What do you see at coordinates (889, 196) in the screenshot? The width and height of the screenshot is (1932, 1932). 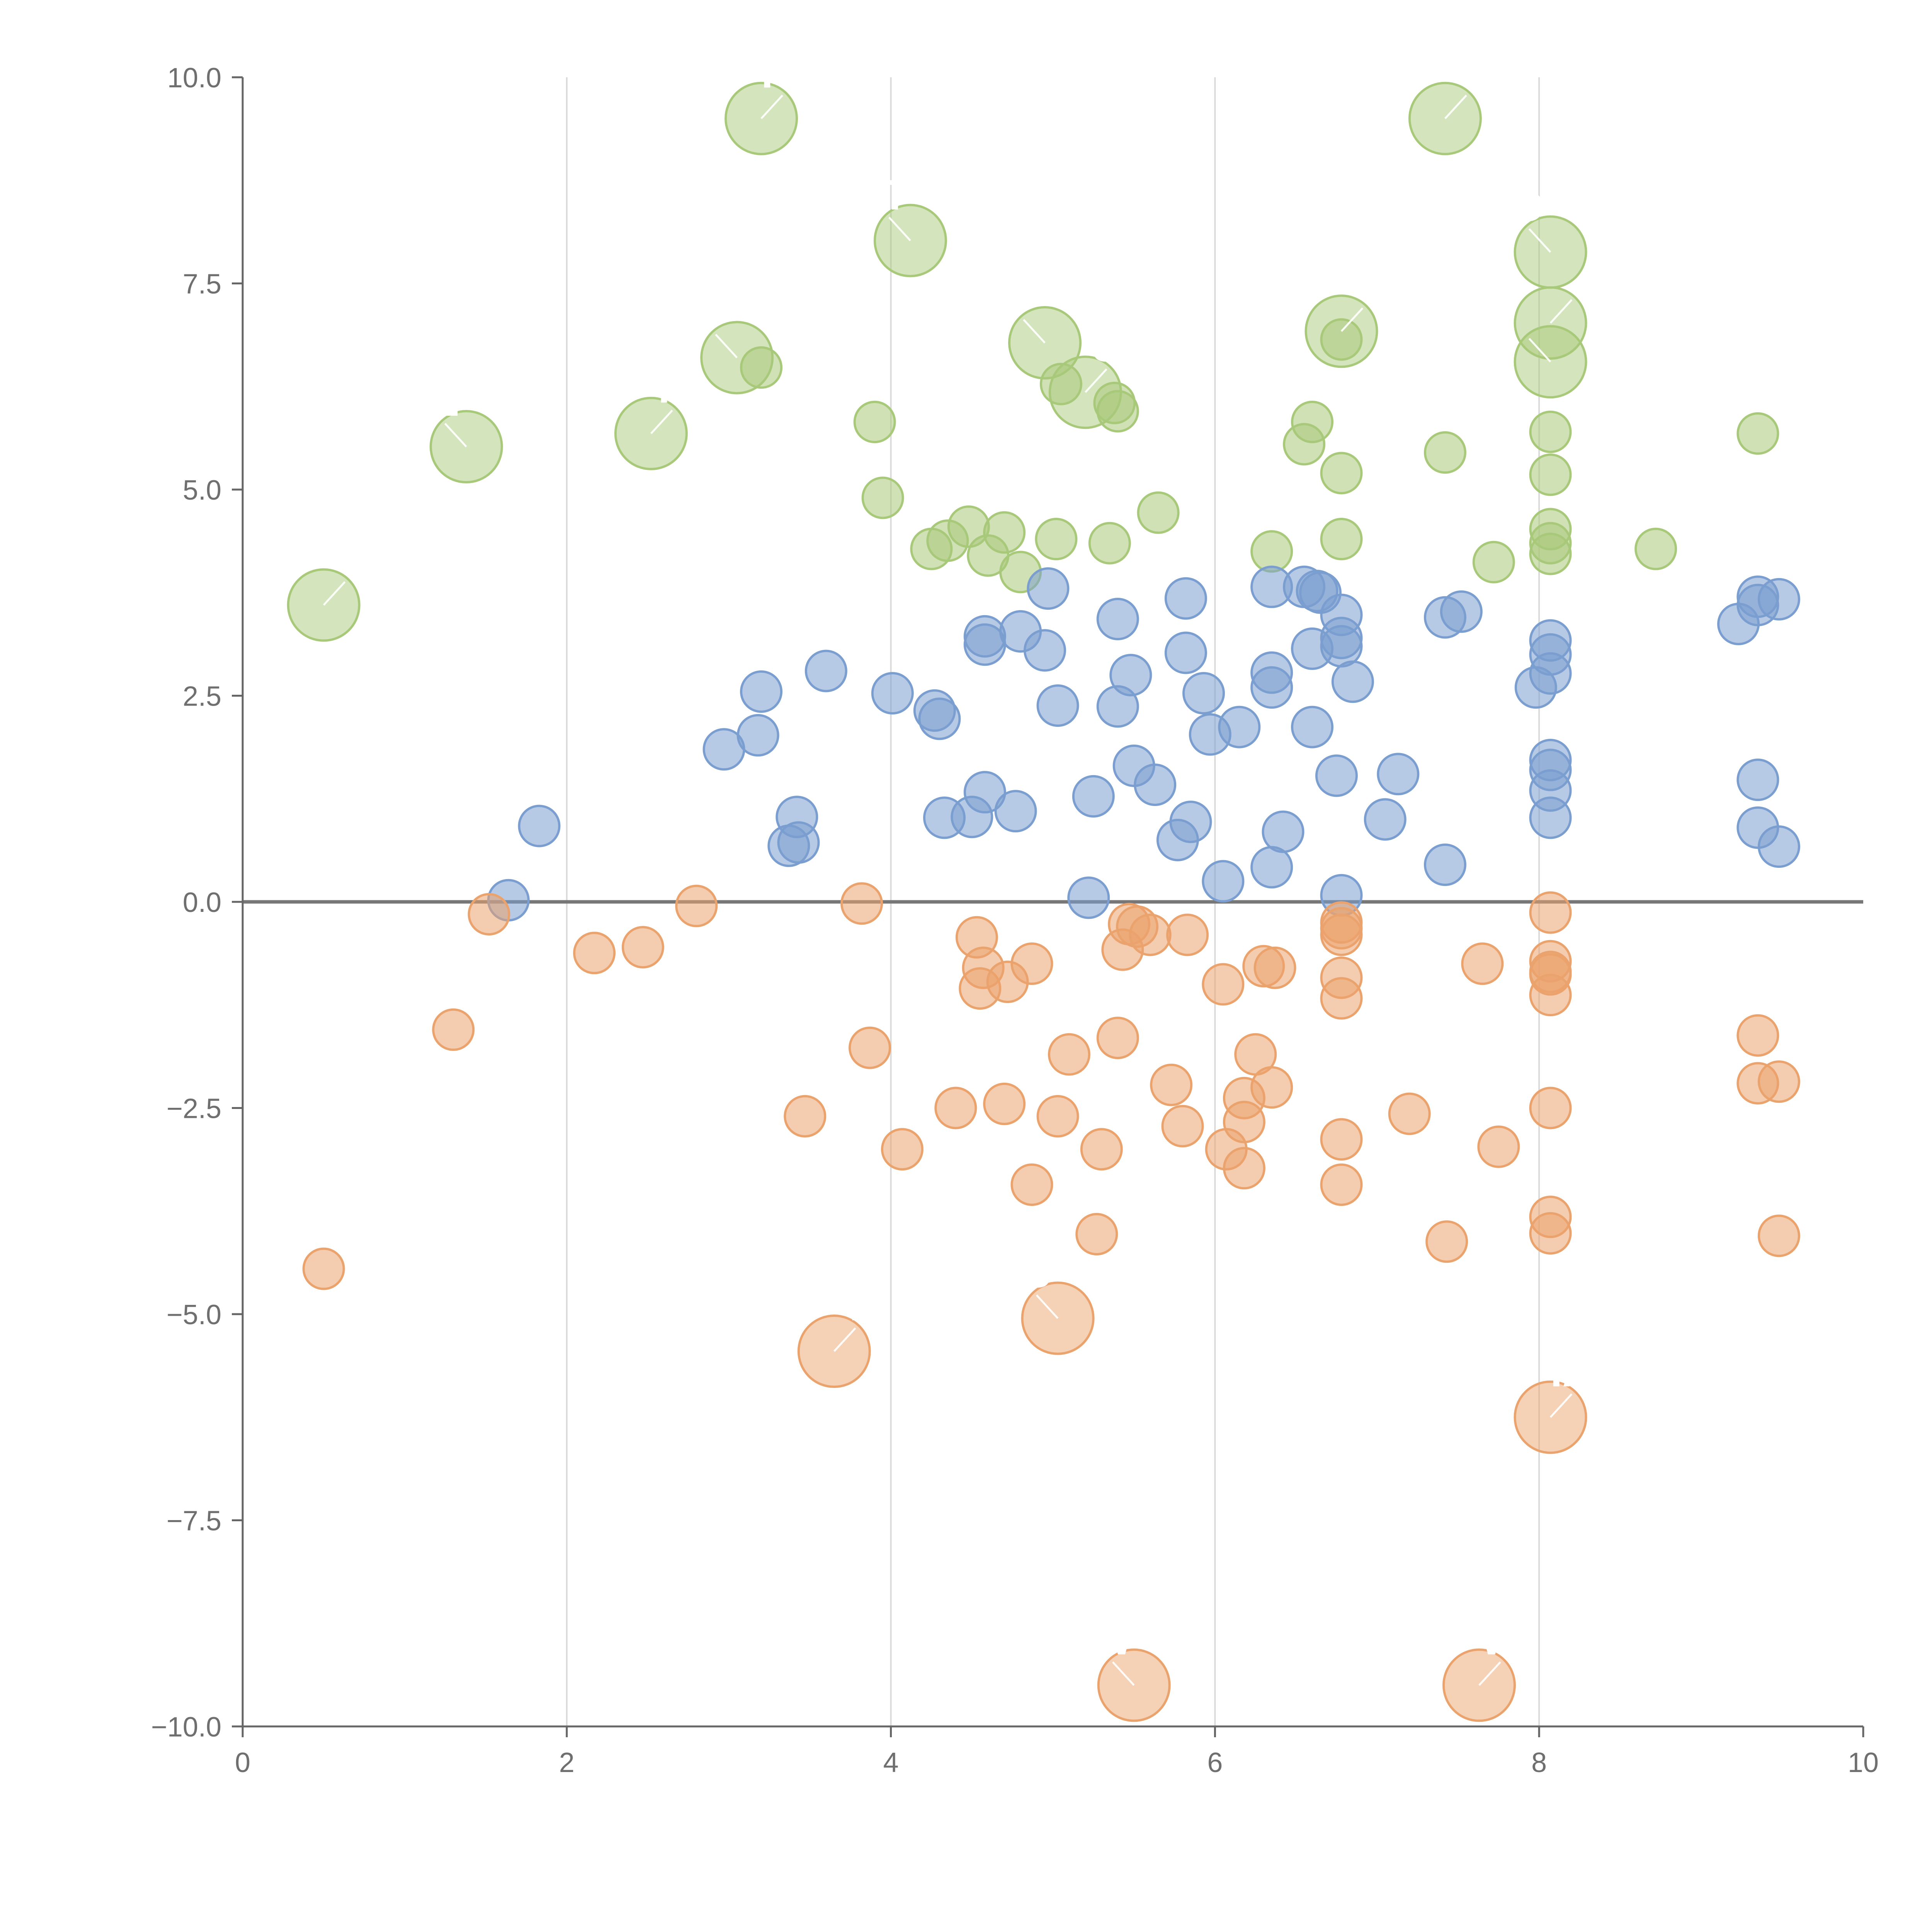 I see `green-point-label: IT` at bounding box center [889, 196].